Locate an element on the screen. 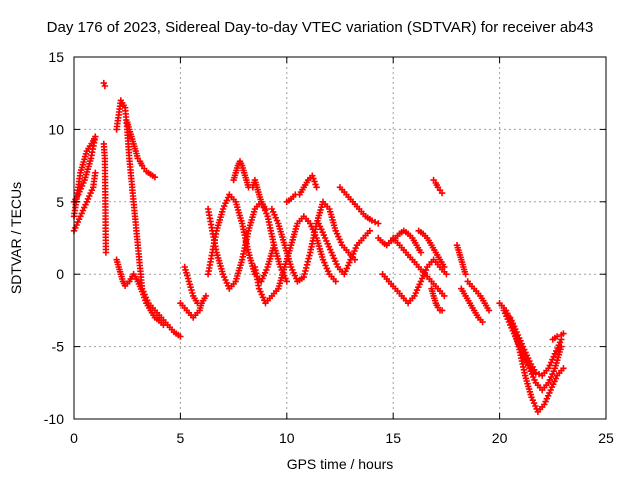  x-tick-label: 25 is located at coordinates (606, 438).